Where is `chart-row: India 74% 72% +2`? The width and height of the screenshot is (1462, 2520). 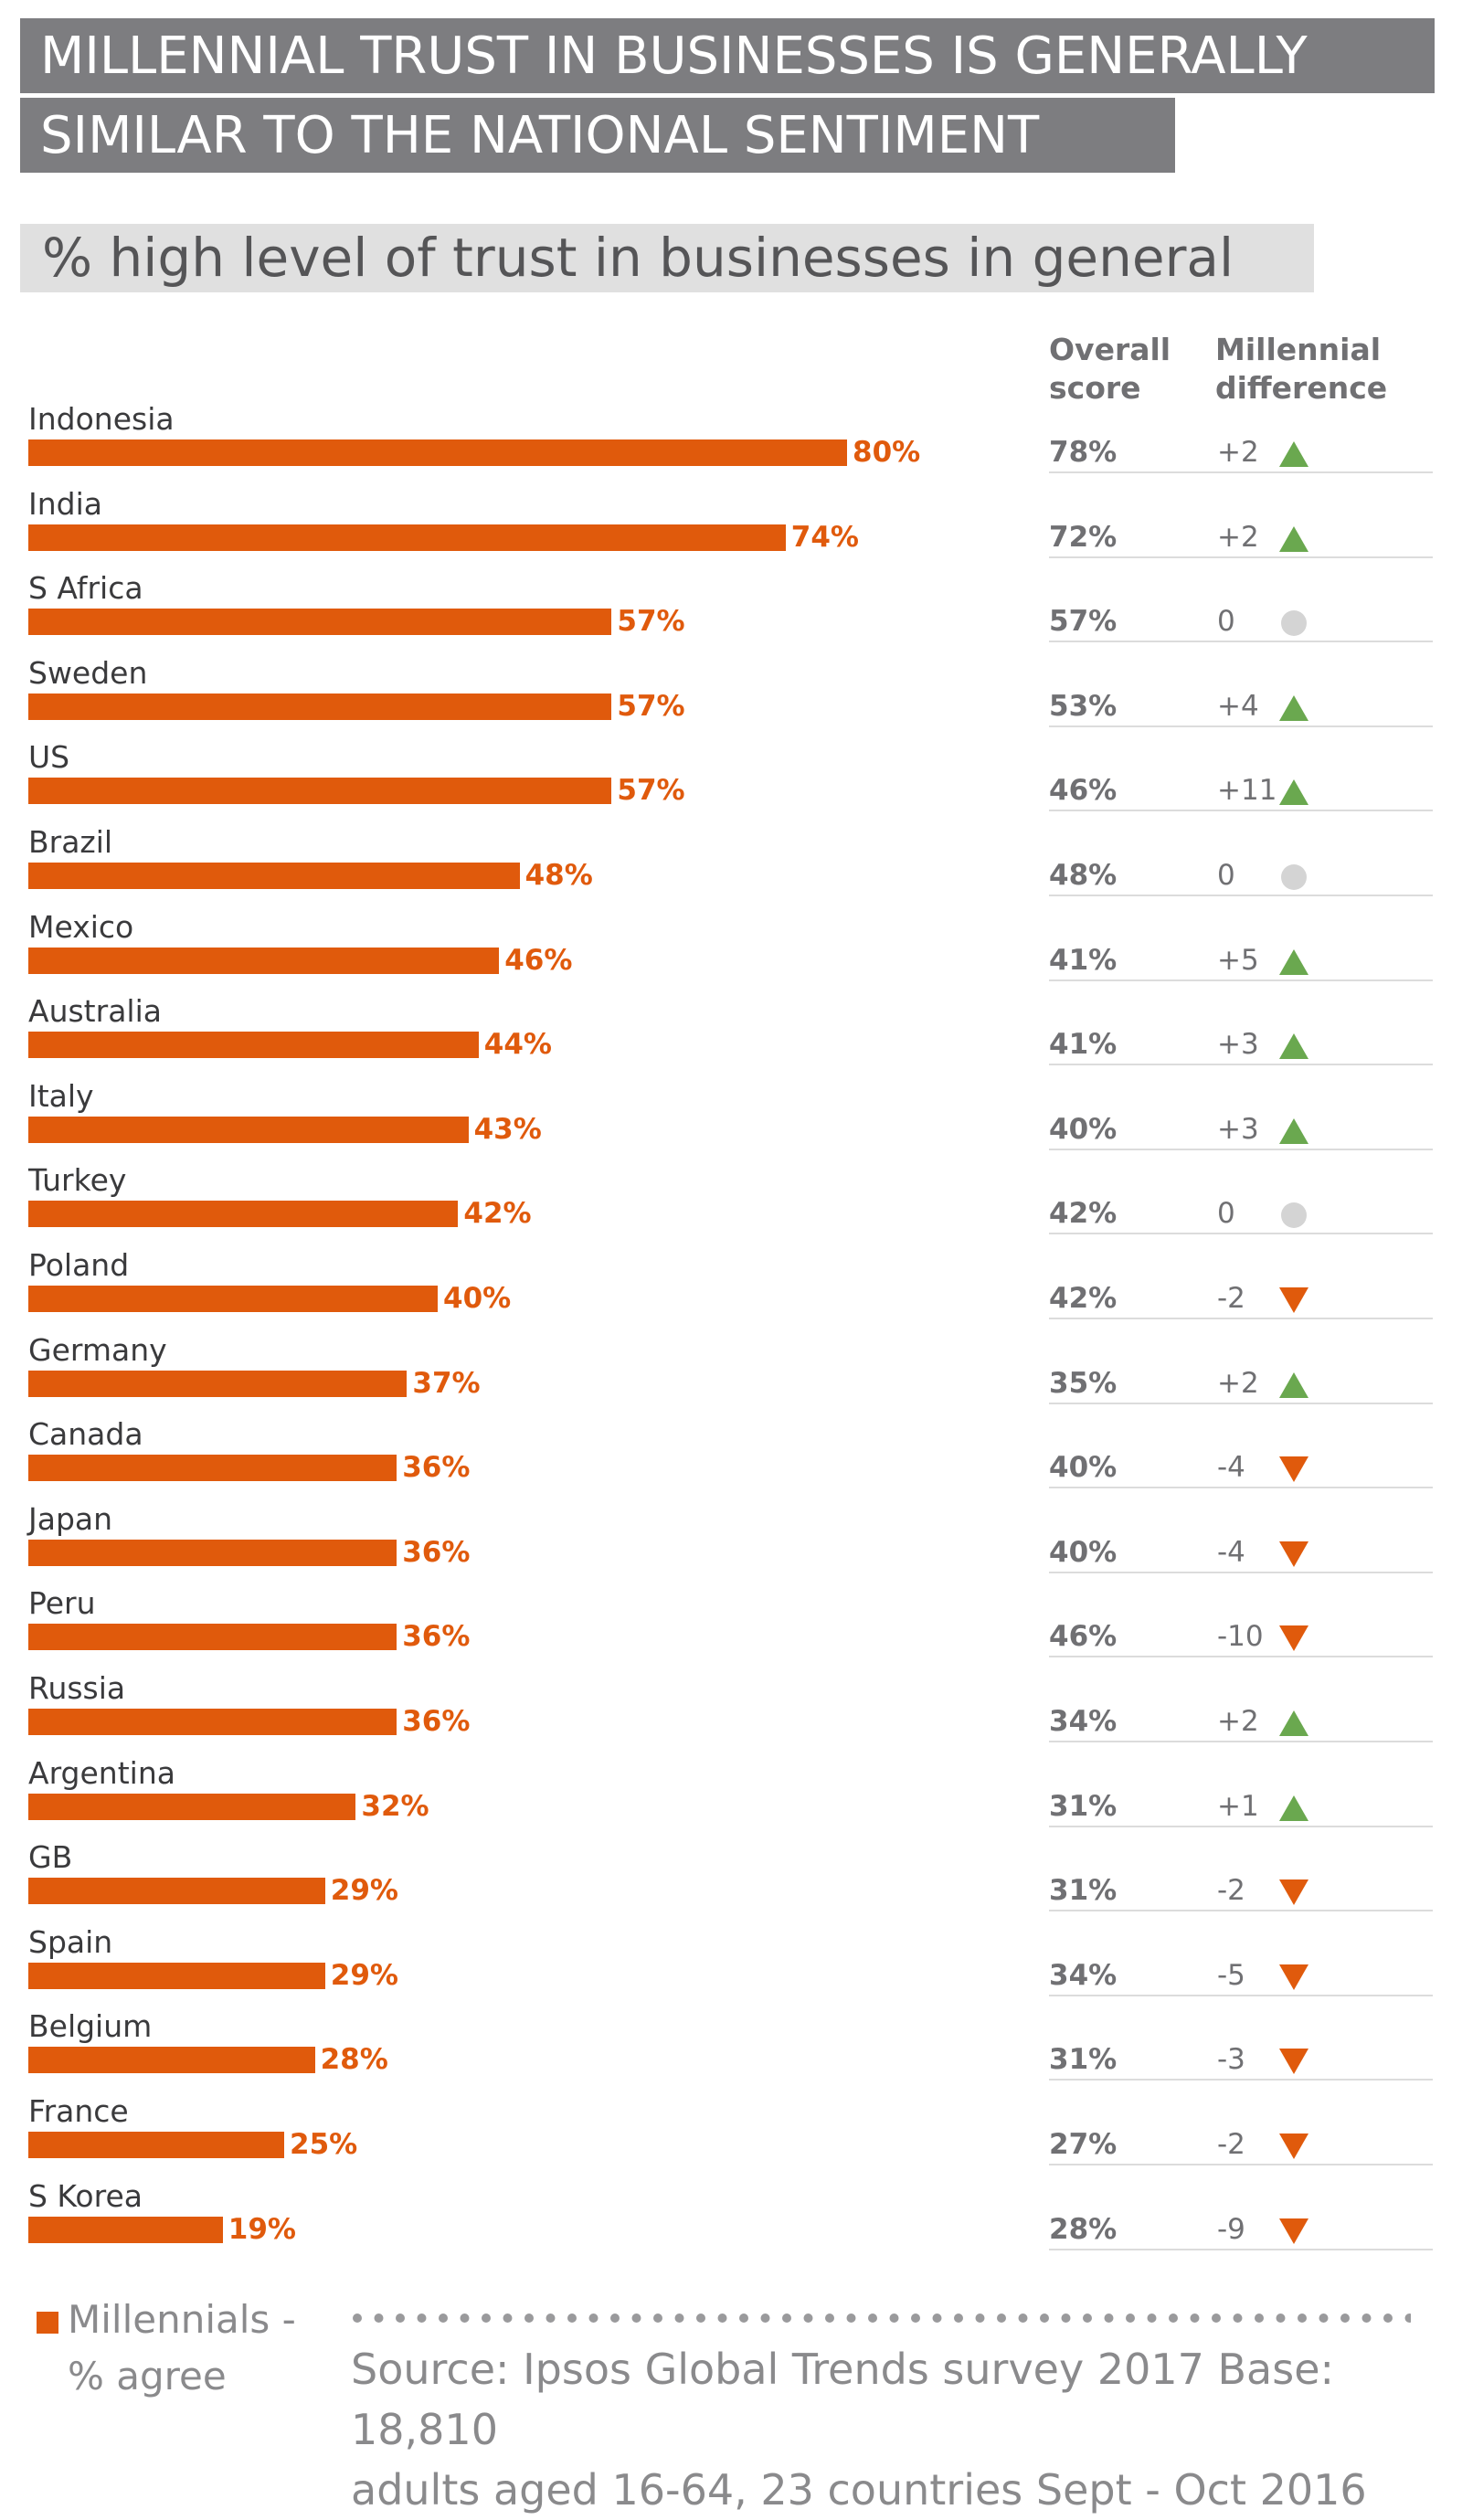 chart-row: India 74% 72% +2 is located at coordinates (731, 515).